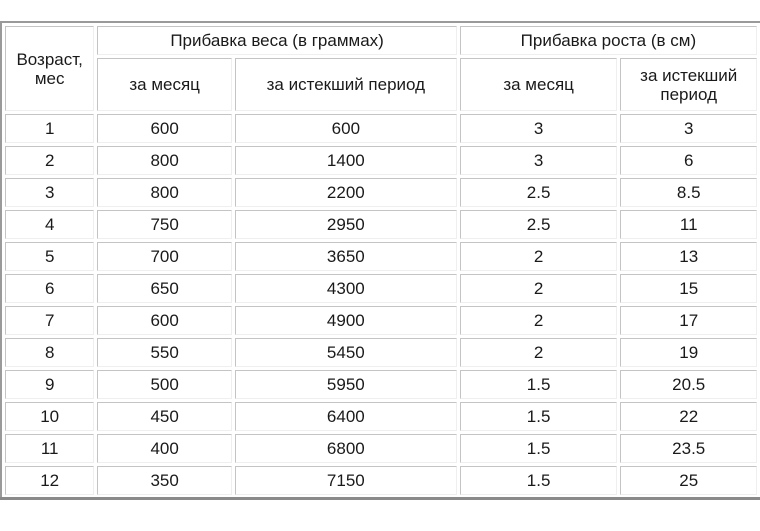 This screenshot has width=760, height=531. I want to click on weight-per-month-cell: 450, so click(164, 416).